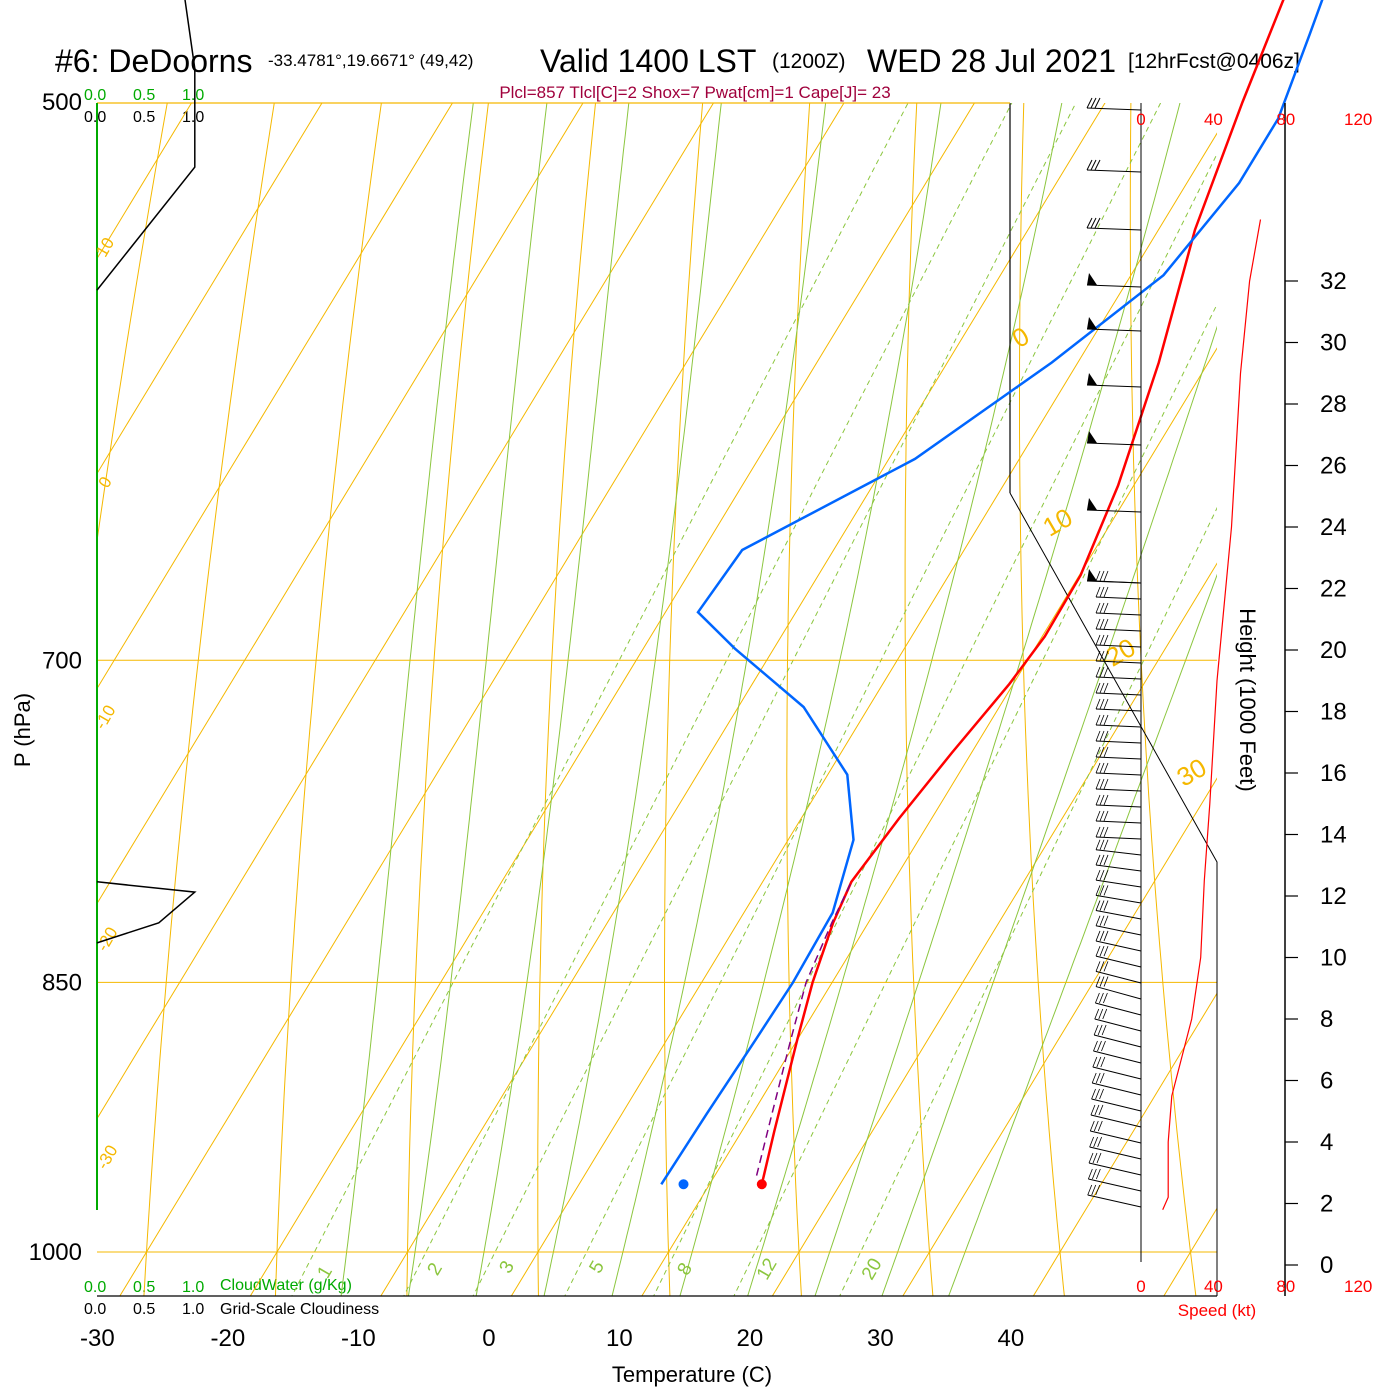  Describe the element at coordinates (95, 1287) in the screenshot. I see `cloud-bot-green-0: 0.0` at that location.